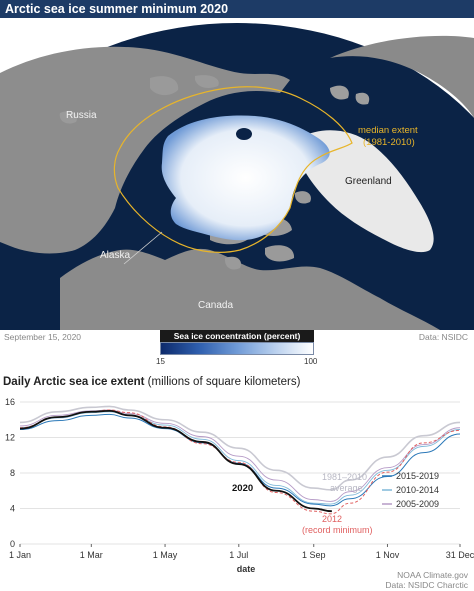 This screenshot has width=474, height=591. What do you see at coordinates (246, 569) in the screenshot?
I see `x-axis-label: date` at bounding box center [246, 569].